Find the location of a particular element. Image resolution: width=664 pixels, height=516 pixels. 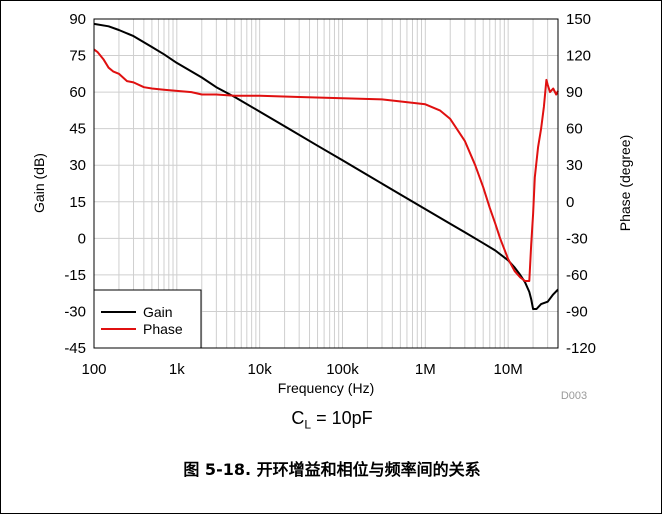

figure-caption: 图 5-18. 开环增益和相位与频率间的关系 is located at coordinates (332, 469).